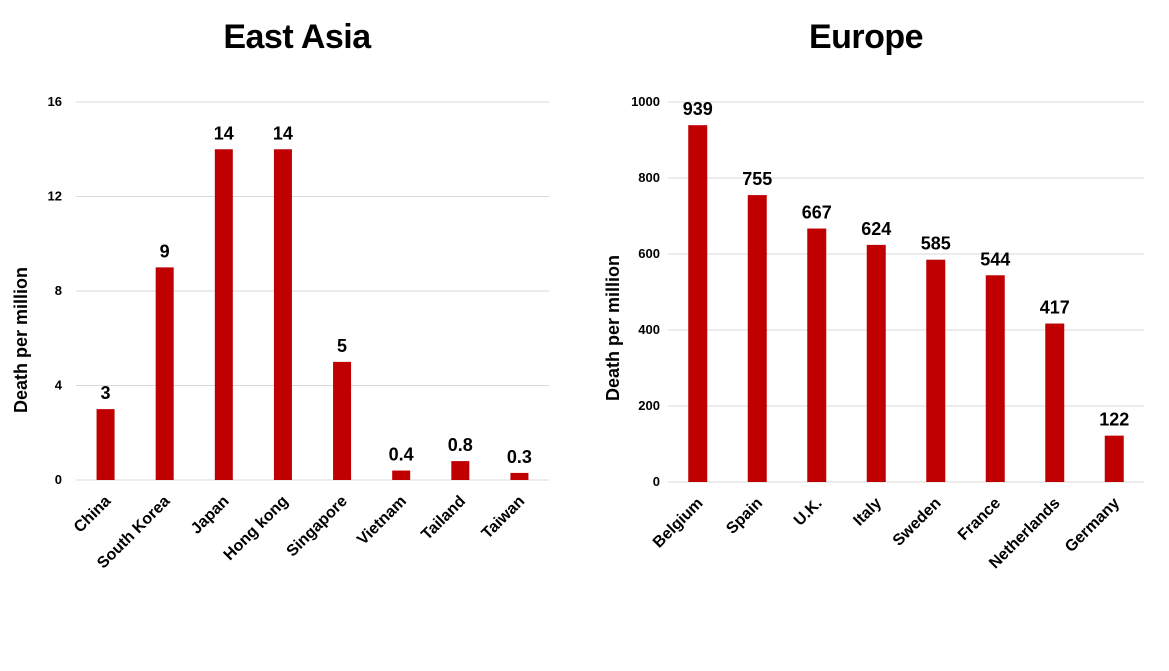 The width and height of the screenshot is (1169, 671). What do you see at coordinates (165, 251) in the screenshot?
I see `data-label: 9` at bounding box center [165, 251].